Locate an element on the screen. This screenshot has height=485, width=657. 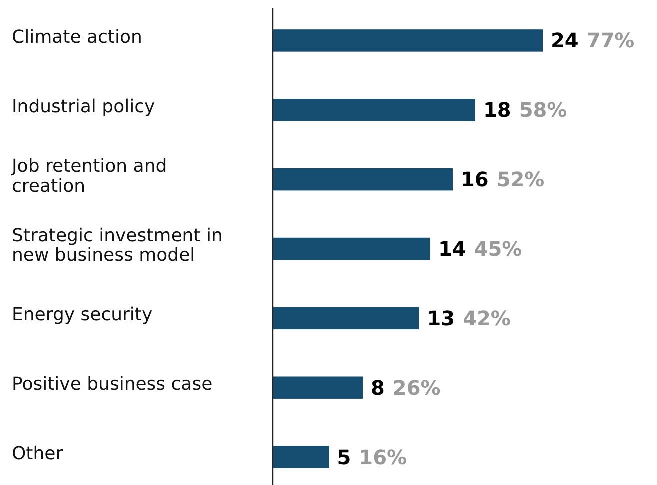
annotation: 42% is located at coordinates (487, 318).